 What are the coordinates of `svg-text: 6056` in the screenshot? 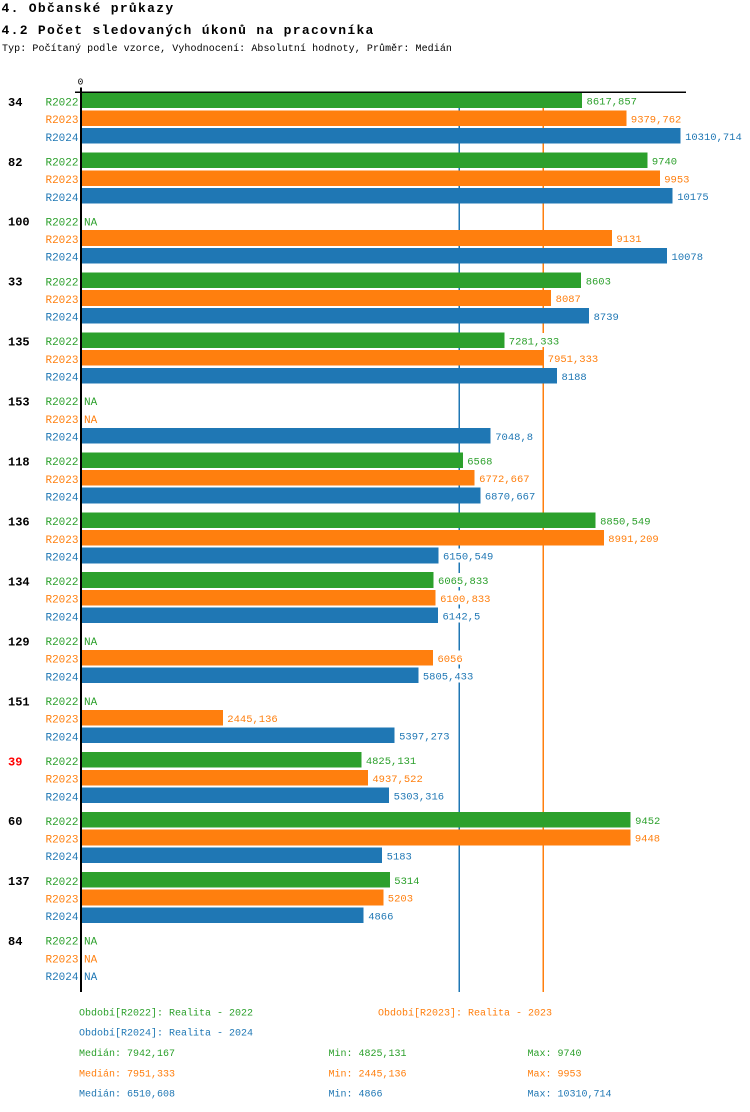 It's located at (449, 660).